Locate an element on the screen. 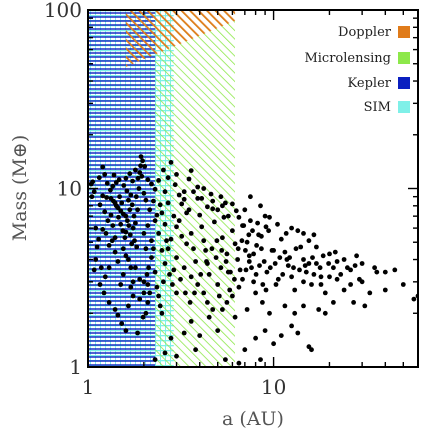 This screenshot has height=438, width=428. legend-swatch-sim is located at coordinates (404, 107).